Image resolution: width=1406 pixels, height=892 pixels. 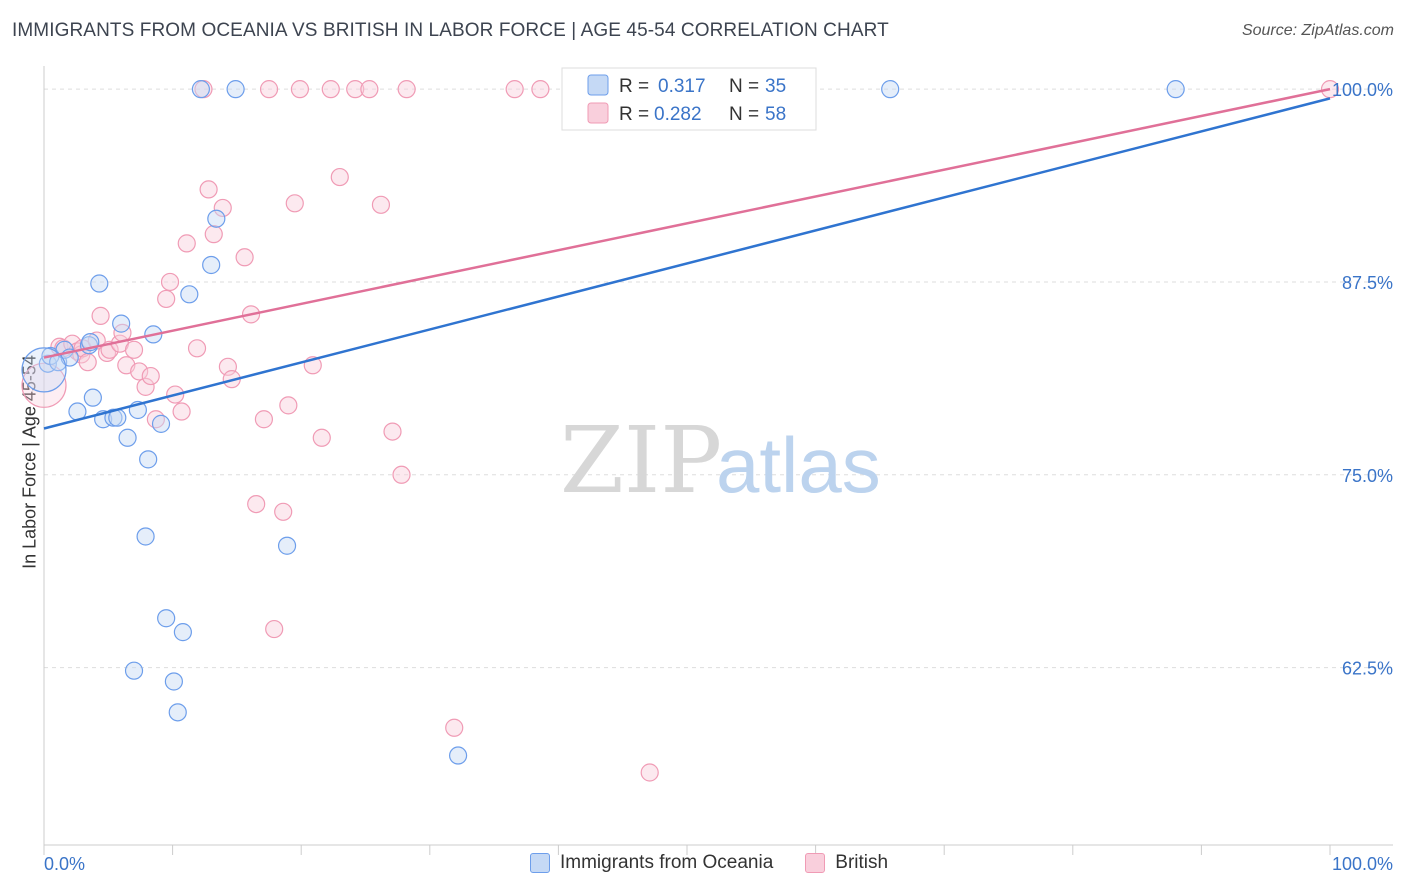 I want to click on stats-legend: R = 0.317 N = 35 R = 0.282 N = 58, so click(x=689, y=99).